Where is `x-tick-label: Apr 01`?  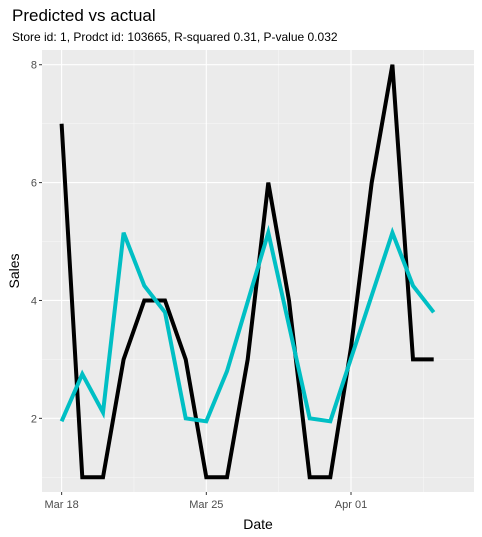
x-tick-label: Apr 01 is located at coordinates (351, 505).